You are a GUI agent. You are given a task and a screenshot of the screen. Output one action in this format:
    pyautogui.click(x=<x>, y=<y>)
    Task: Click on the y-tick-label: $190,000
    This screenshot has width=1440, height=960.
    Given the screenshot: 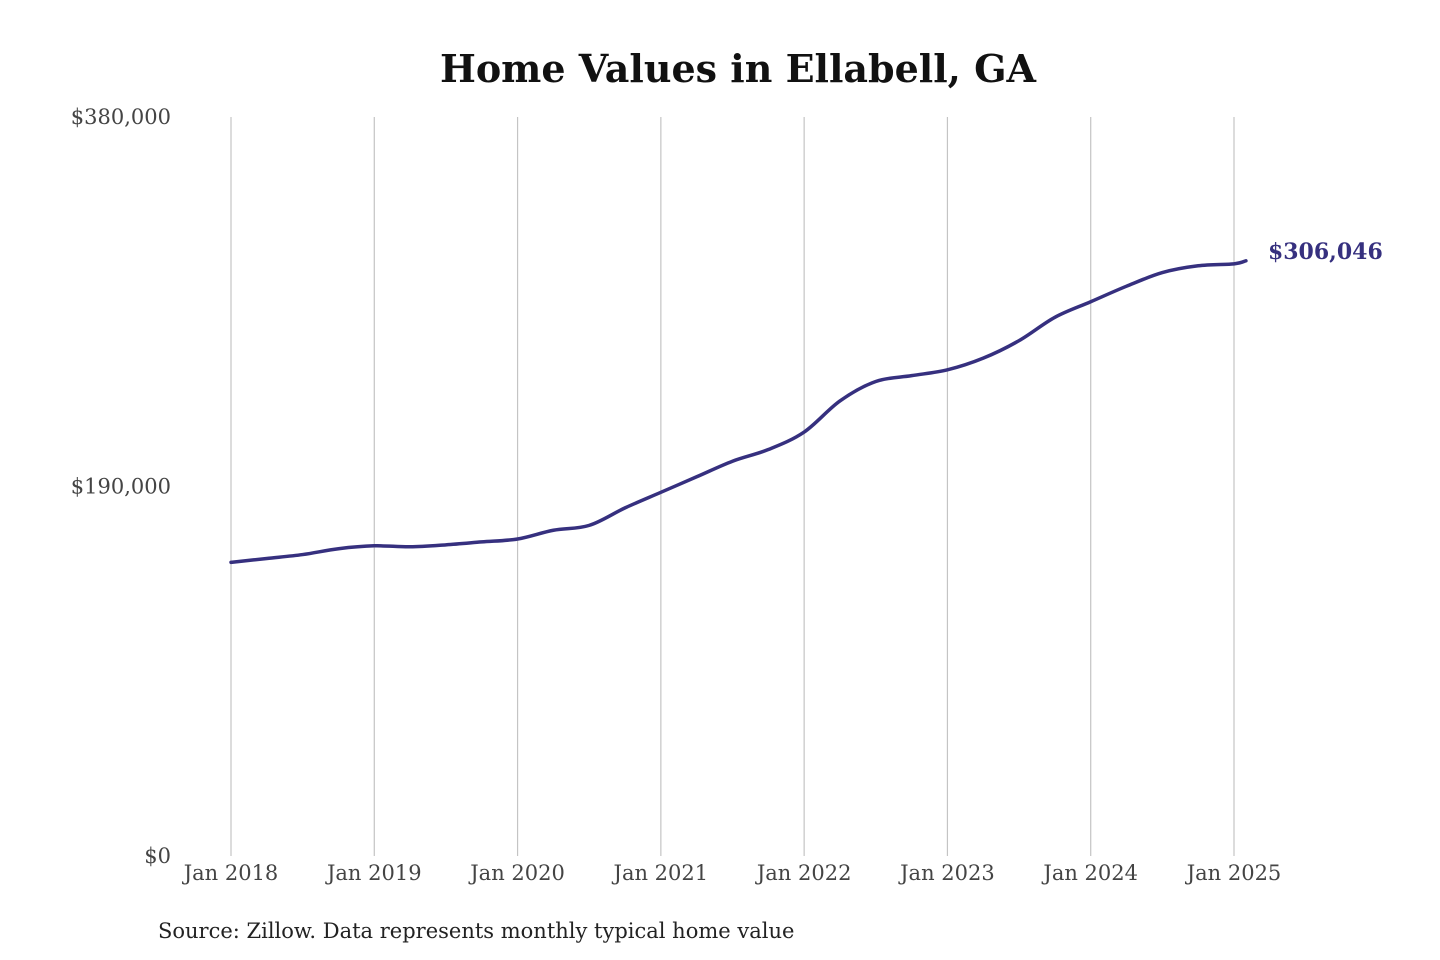 What is the action you would take?
    pyautogui.click(x=121, y=487)
    